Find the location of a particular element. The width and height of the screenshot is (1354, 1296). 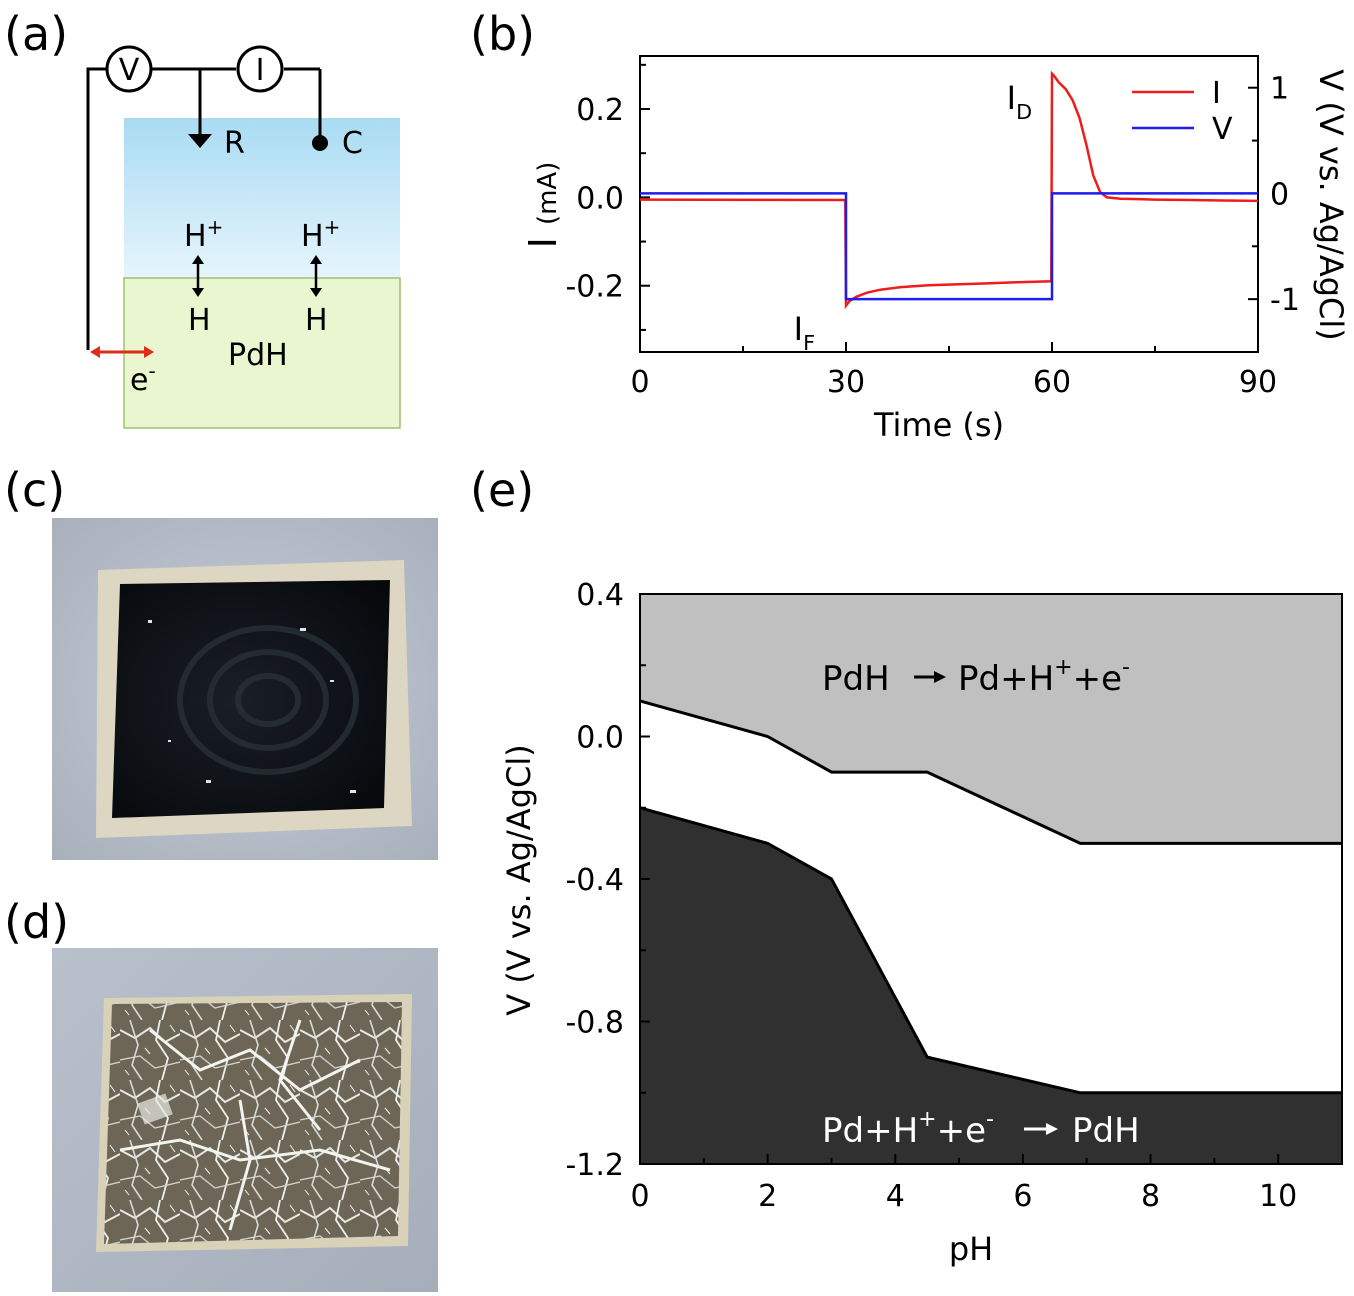

arrow-down-right is located at coordinates (316, 292).